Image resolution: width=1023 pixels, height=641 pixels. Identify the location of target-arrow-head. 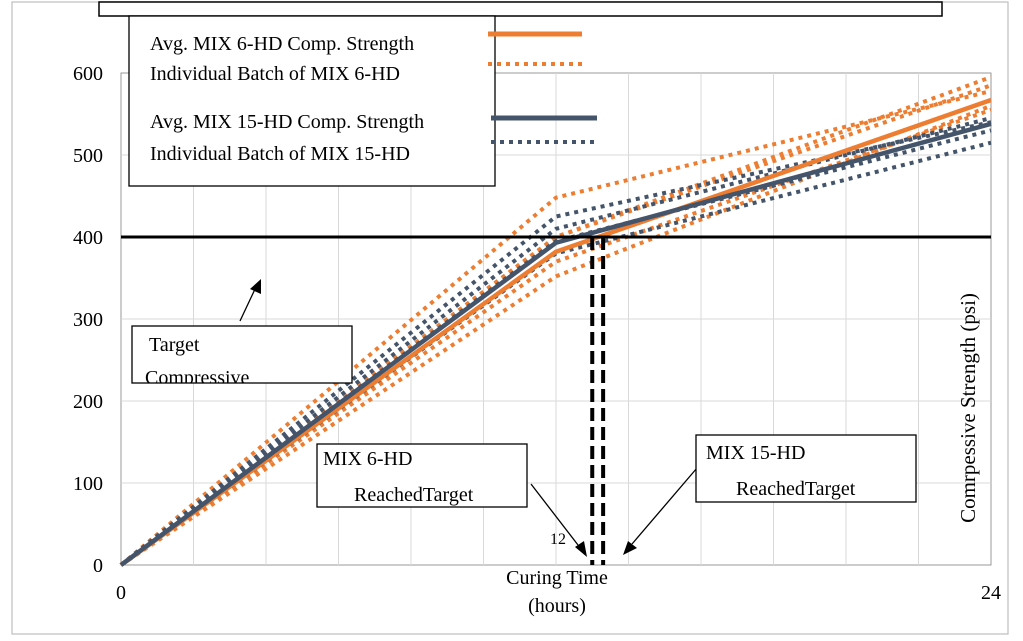
(255, 286).